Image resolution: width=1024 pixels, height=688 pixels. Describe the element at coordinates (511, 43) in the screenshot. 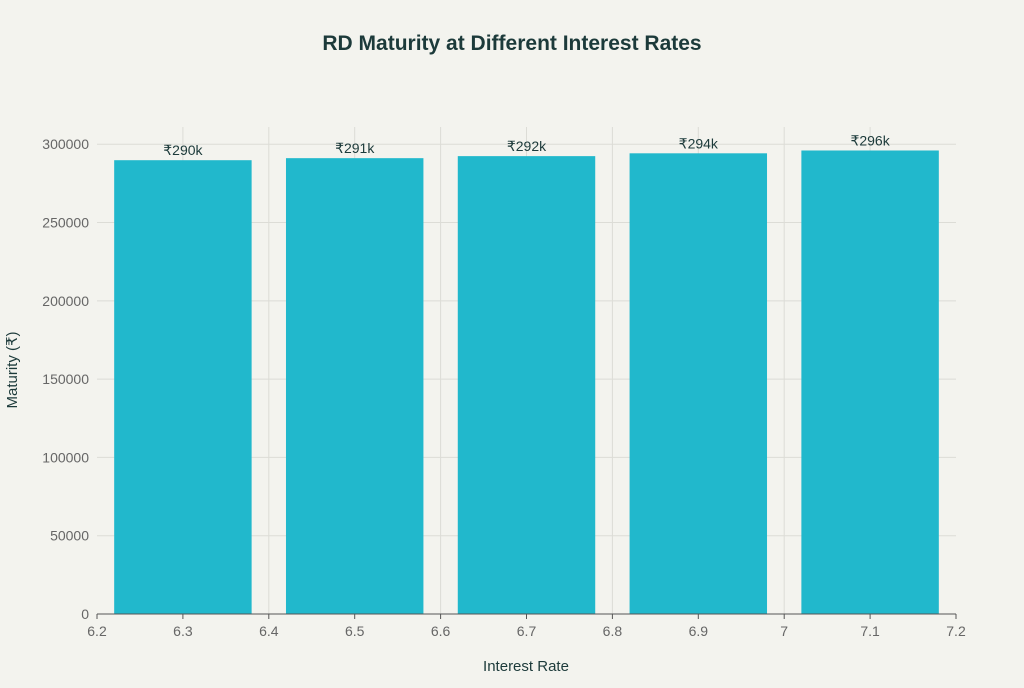

I see `chart-title: RD Maturity at Different Interest Rates` at that location.